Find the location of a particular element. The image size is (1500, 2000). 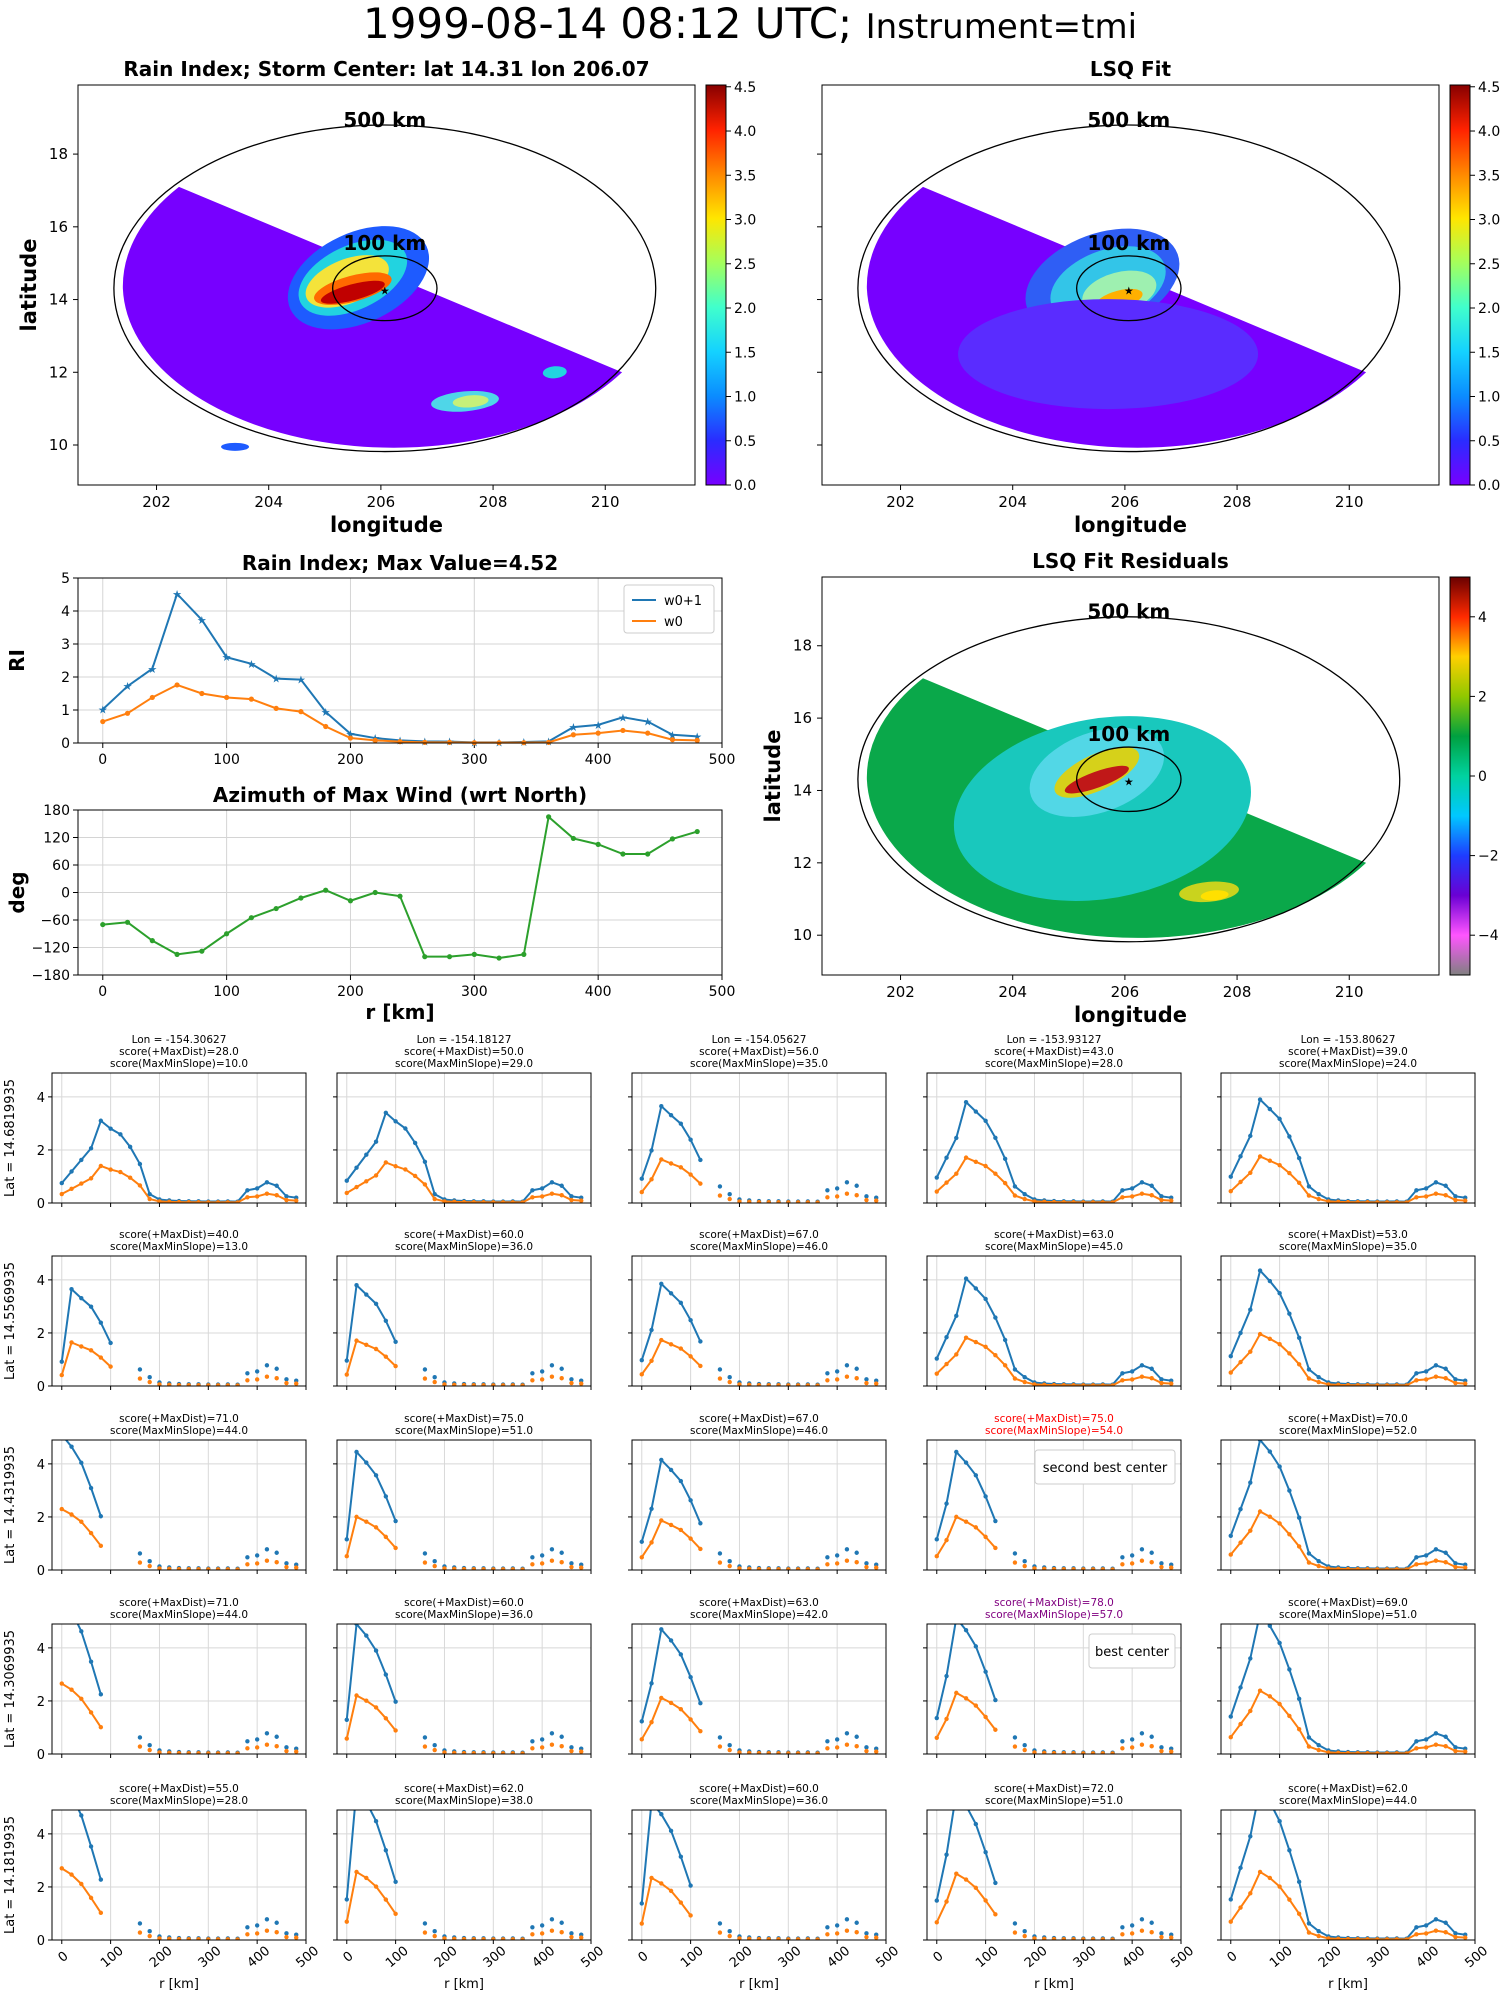

colorbar-tick-label: 0 is located at coordinates (1482, 777).